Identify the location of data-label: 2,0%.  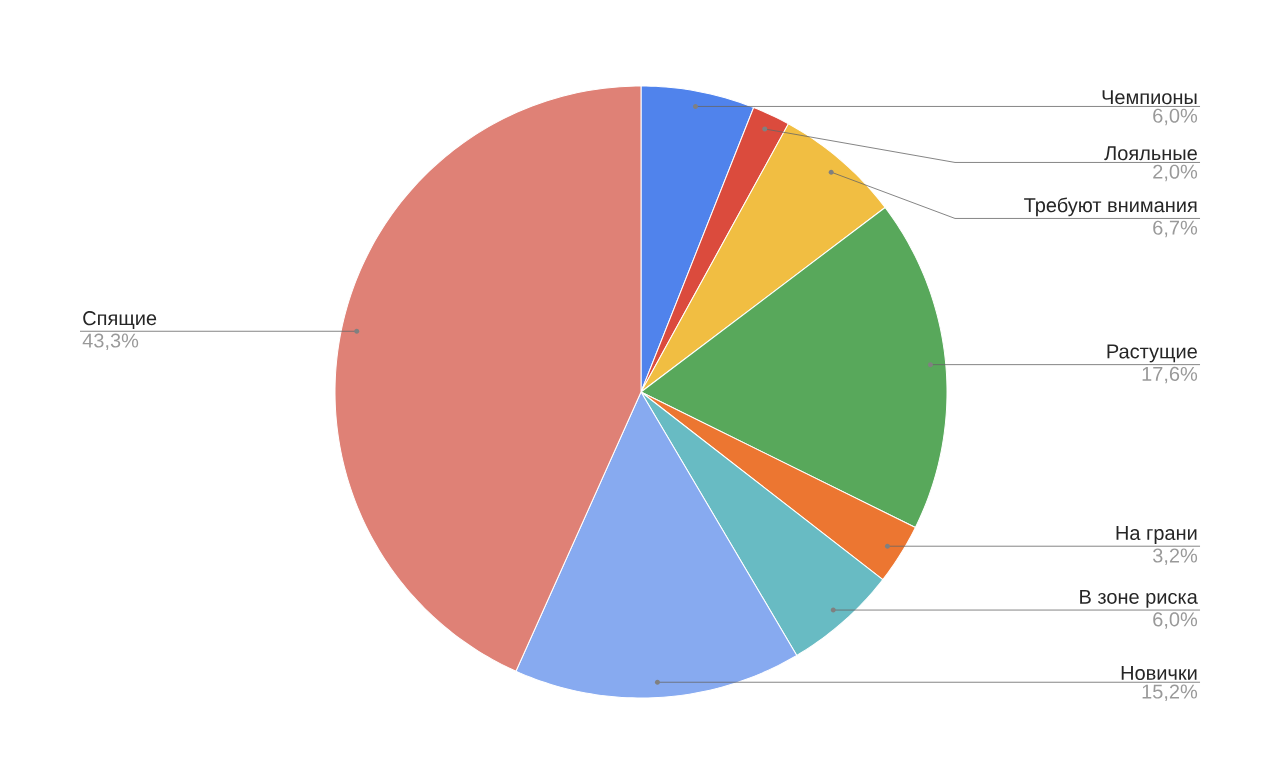
(1175, 173).